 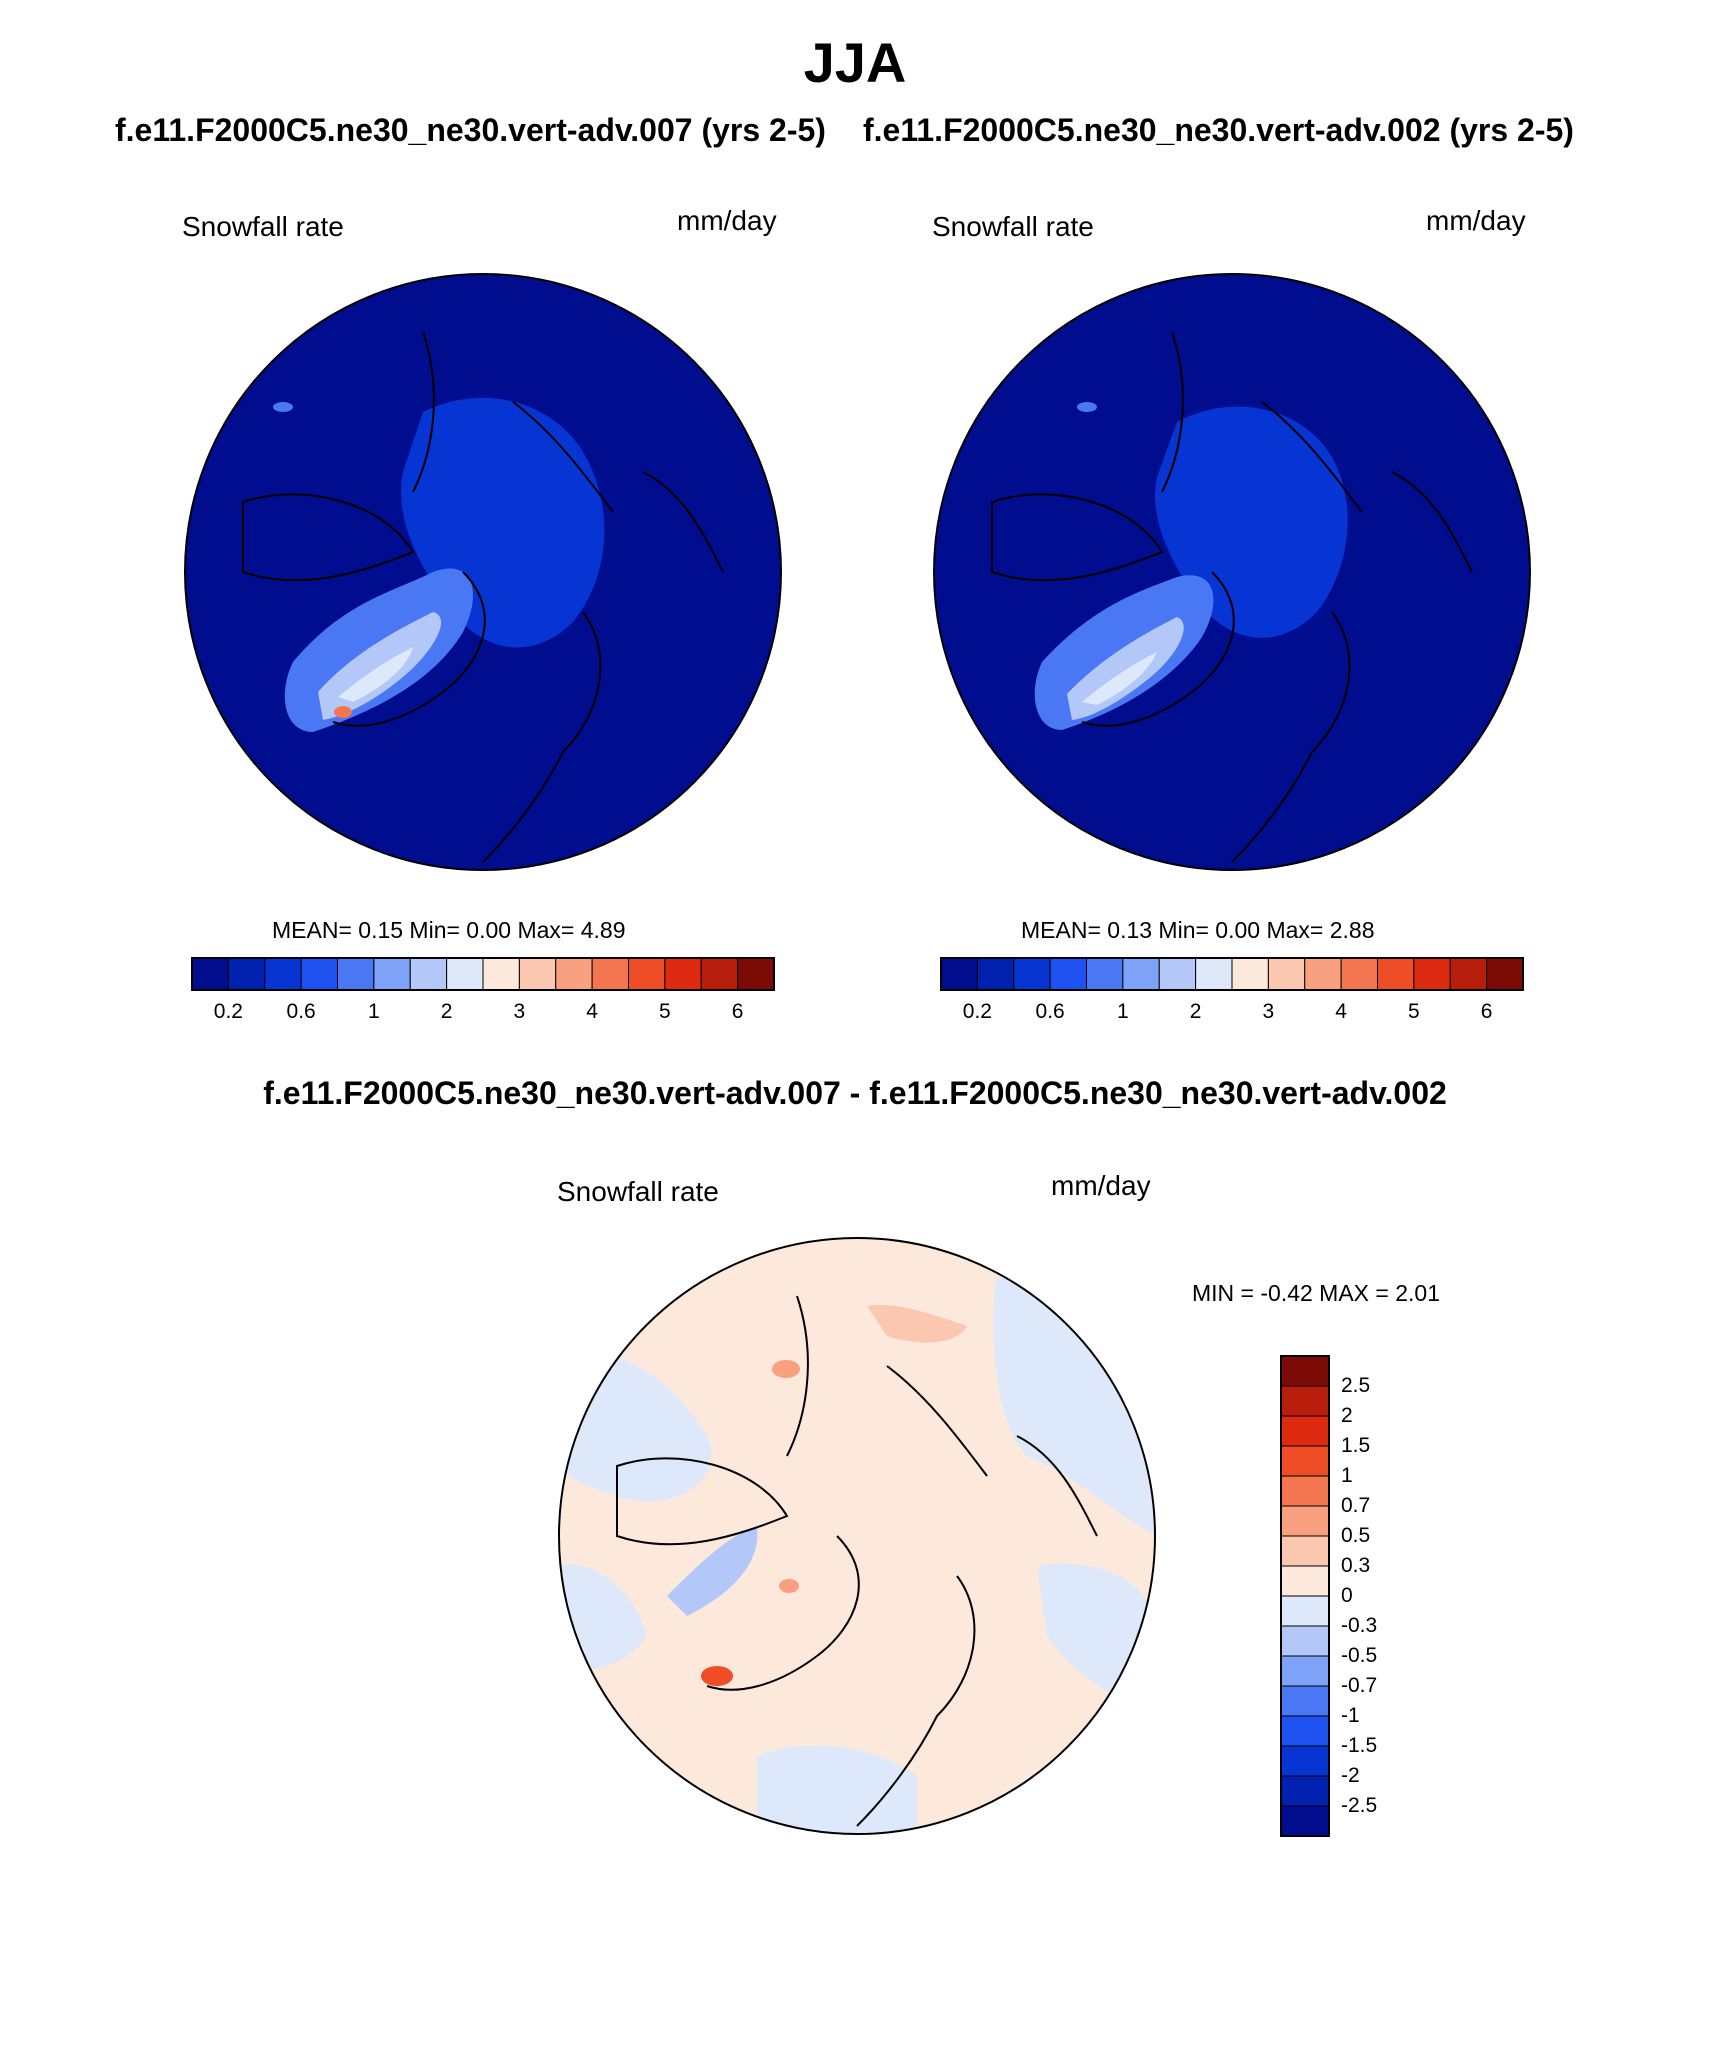 What do you see at coordinates (1359, 1625) in the screenshot?
I see `difference-colorbar-tick-label: -0.3` at bounding box center [1359, 1625].